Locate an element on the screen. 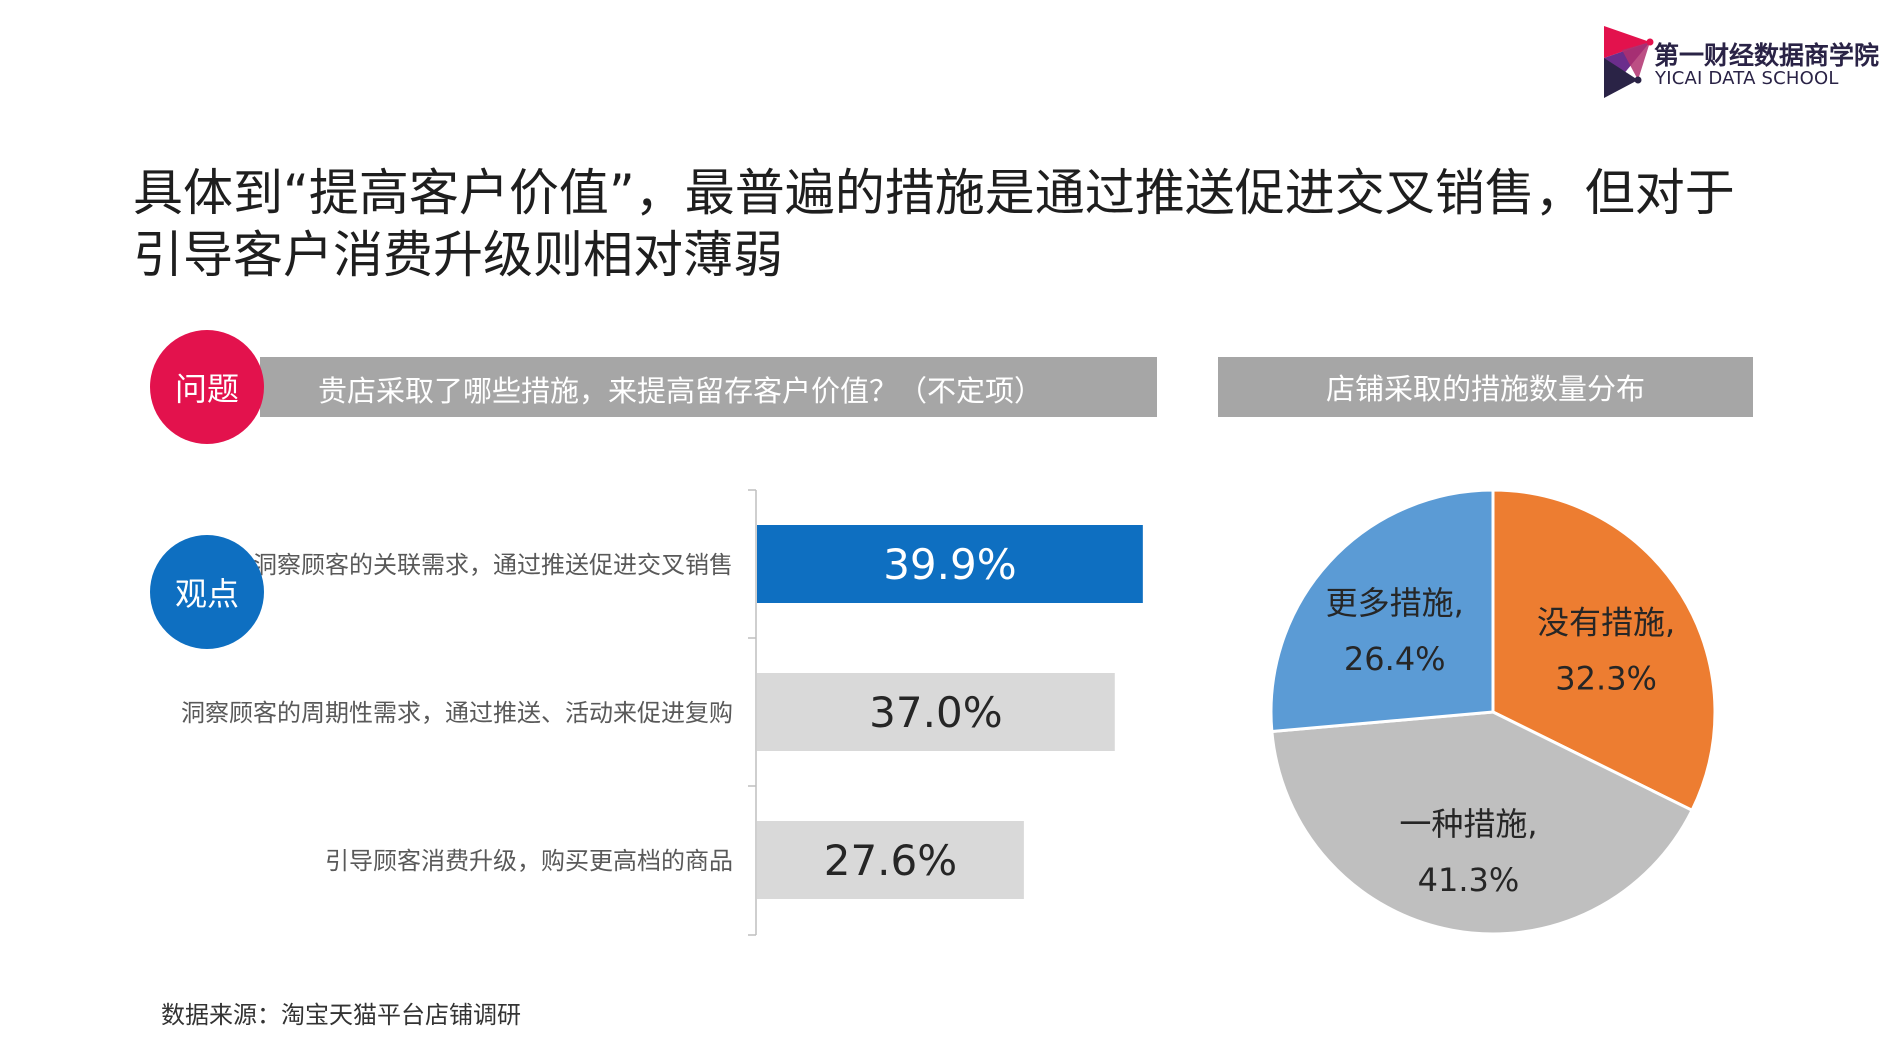 The width and height of the screenshot is (1890, 1063). pie-slice-name-0: 没有措施, is located at coordinates (1606, 623).